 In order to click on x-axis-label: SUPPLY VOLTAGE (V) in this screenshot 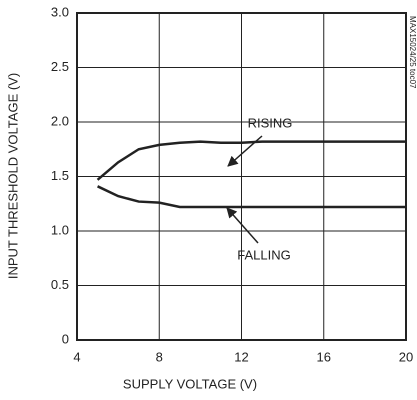, I will do `click(190, 383)`.